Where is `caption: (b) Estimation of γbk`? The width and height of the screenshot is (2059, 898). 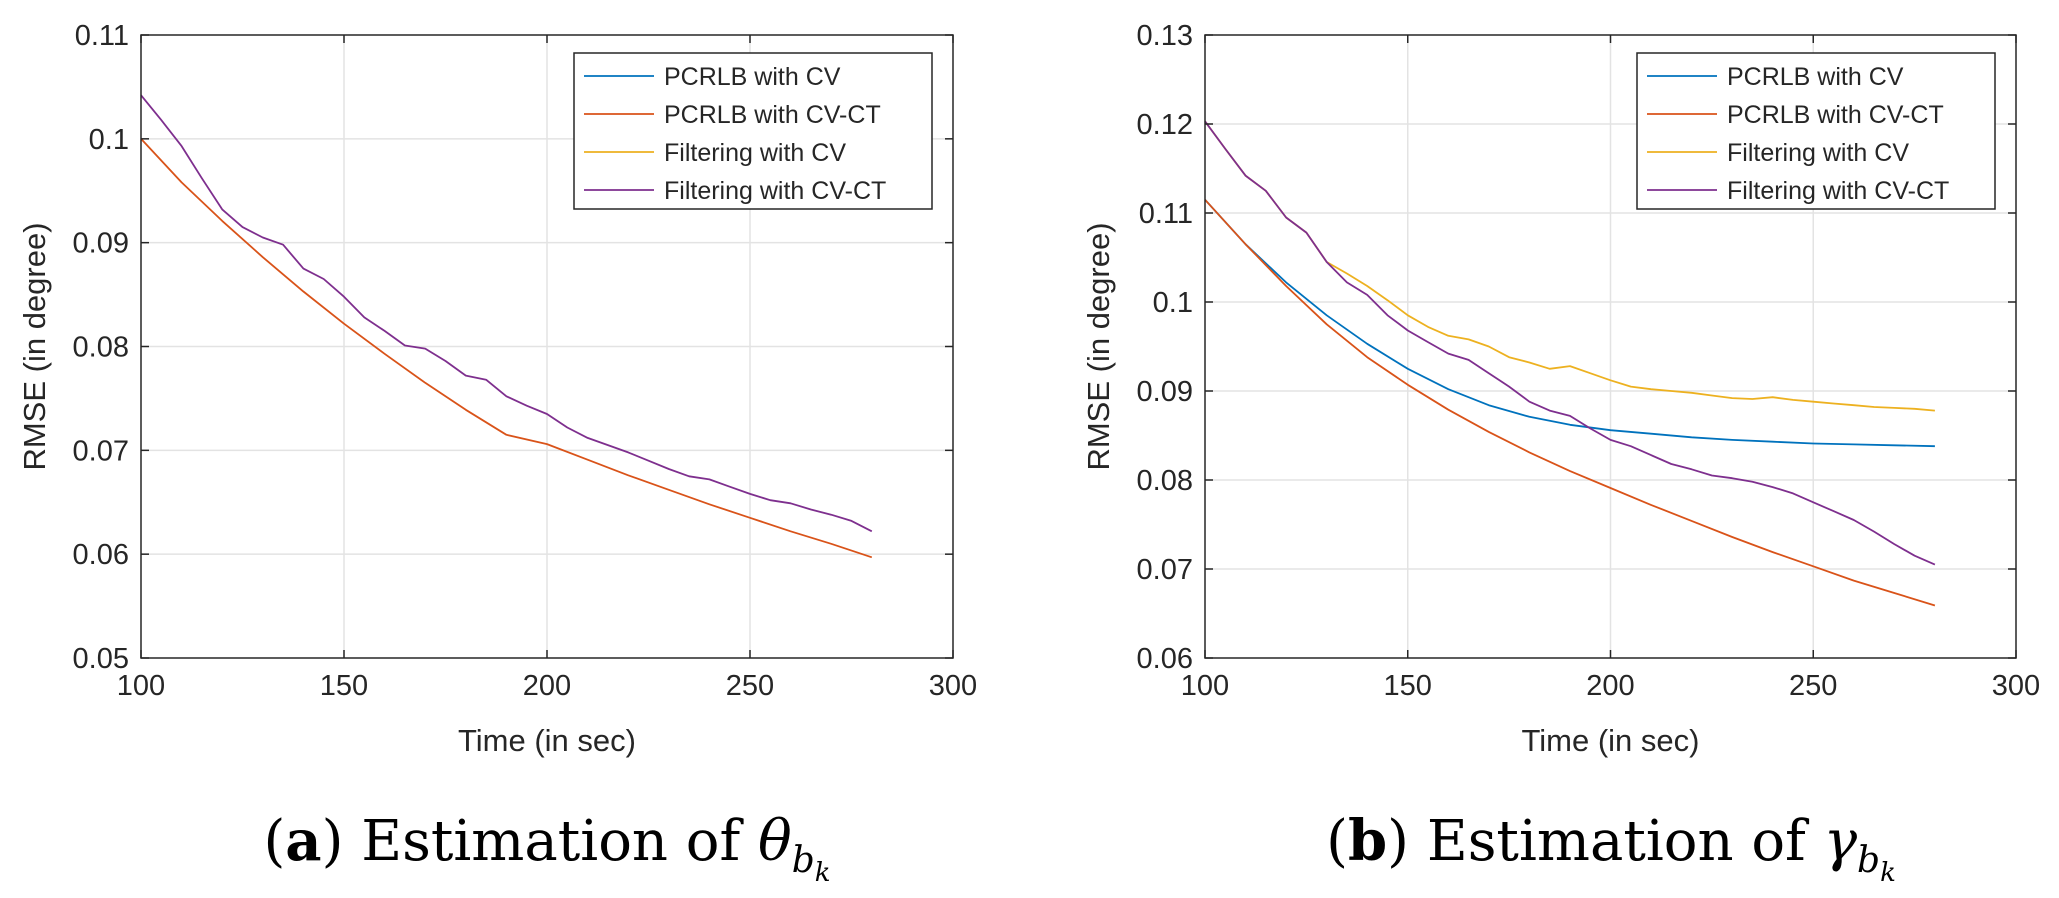
caption: (b) Estimation of γbk is located at coordinates (1611, 848).